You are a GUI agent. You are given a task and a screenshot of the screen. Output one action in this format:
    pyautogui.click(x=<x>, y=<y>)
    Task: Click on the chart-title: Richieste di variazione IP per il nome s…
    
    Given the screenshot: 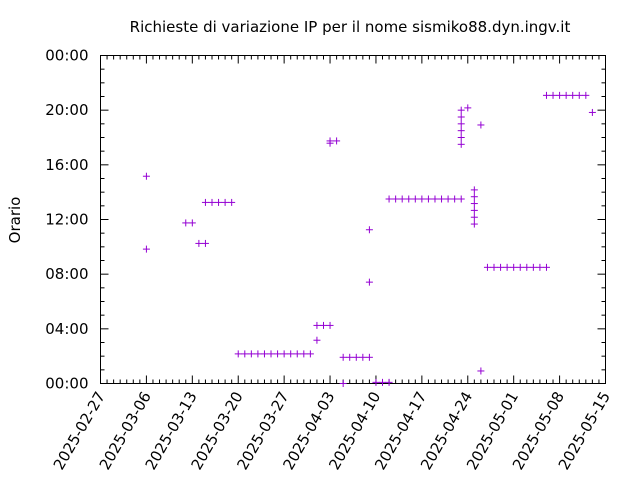 What is the action you would take?
    pyautogui.click(x=350, y=27)
    